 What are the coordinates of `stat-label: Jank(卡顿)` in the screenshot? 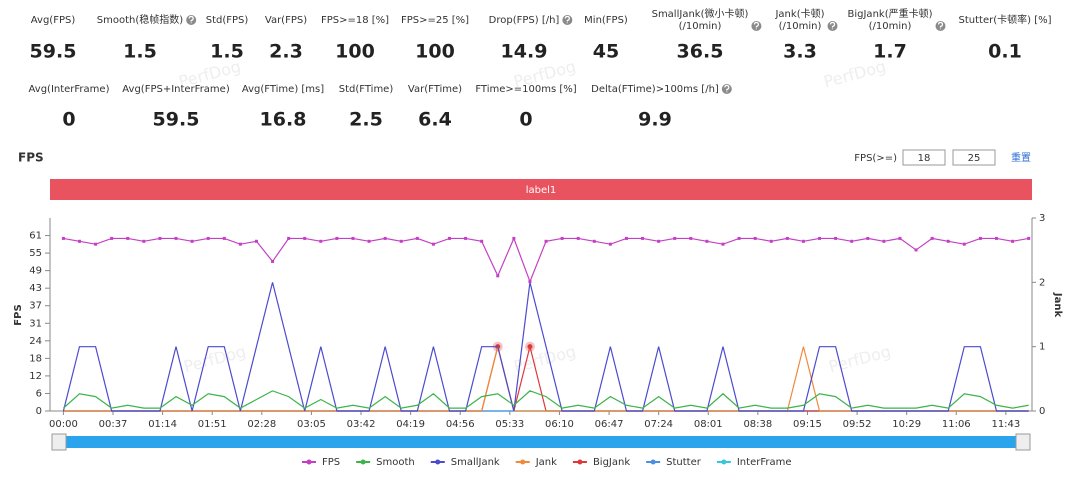 It's located at (799, 13).